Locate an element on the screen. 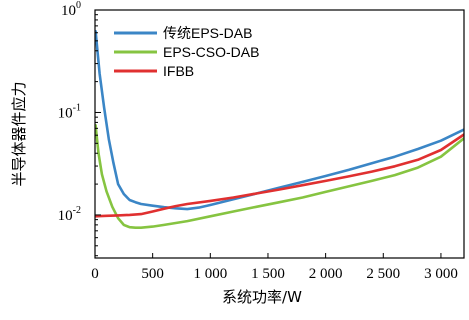  legend: 传统EPS-DAB EPS-CSO-DAB IFBB is located at coordinates (186, 52).